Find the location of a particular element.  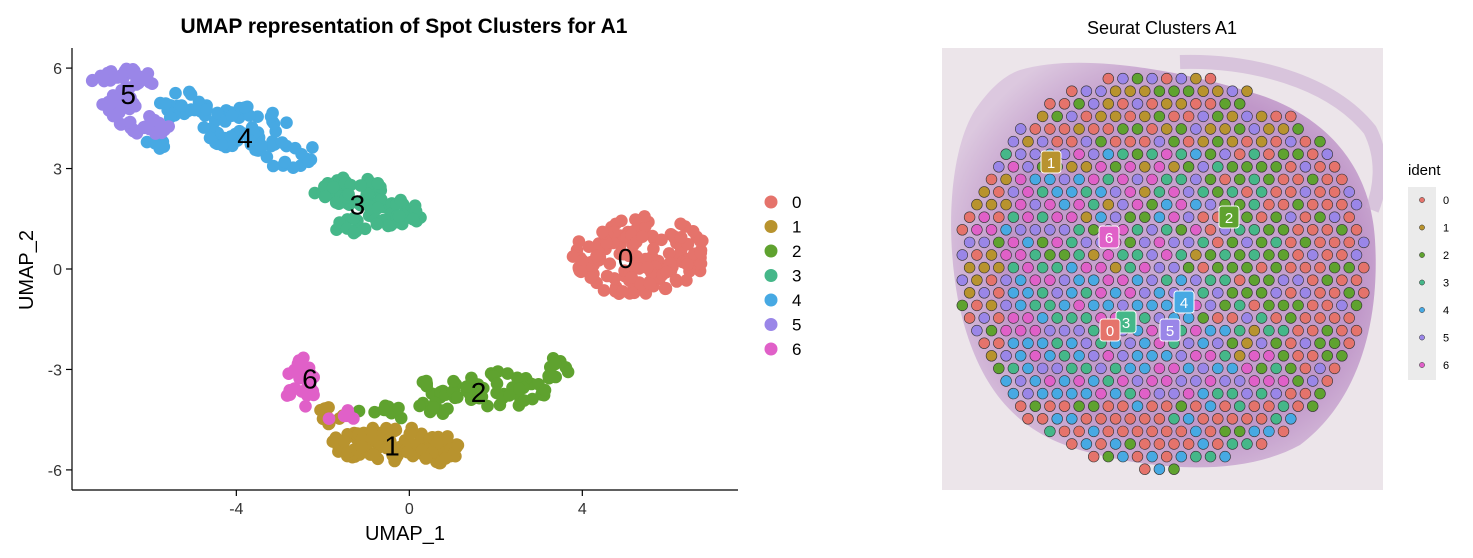

cluster-label-0: 0 is located at coordinates (626, 258).